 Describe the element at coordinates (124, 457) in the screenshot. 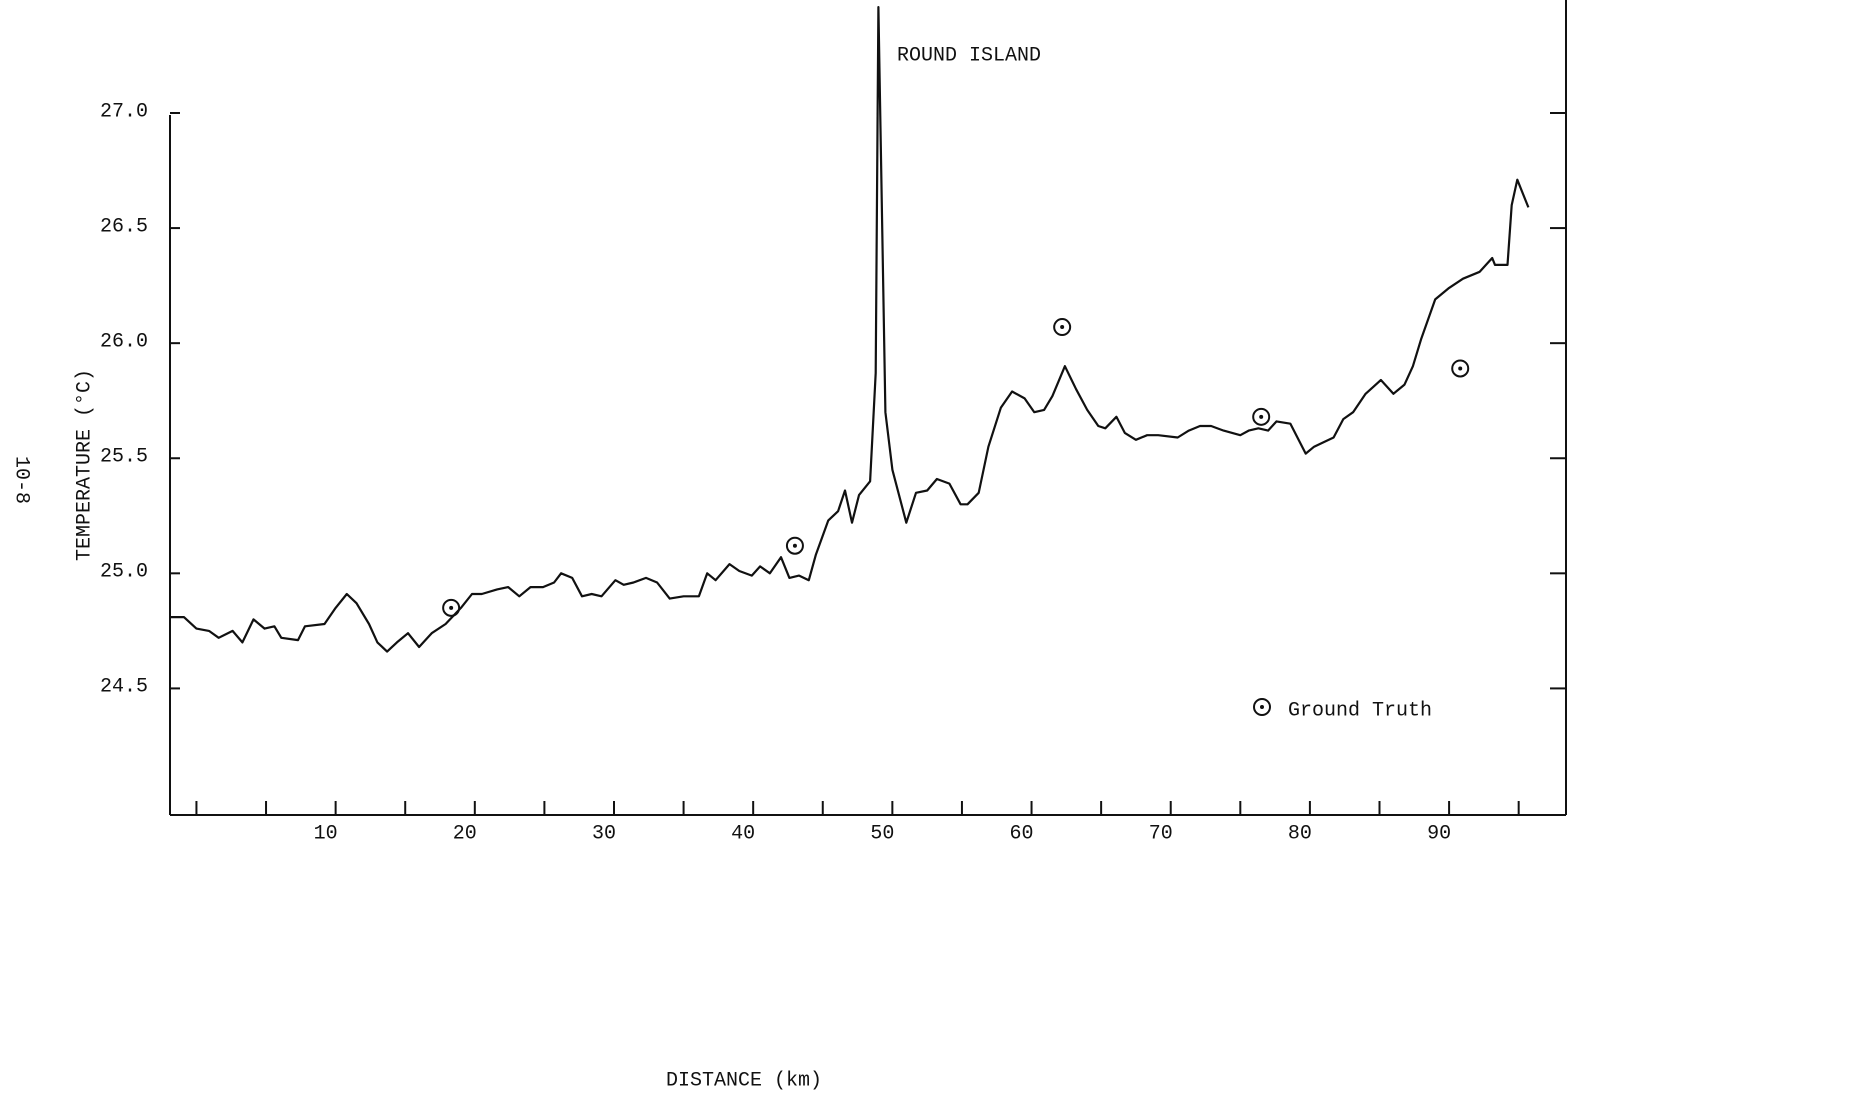

I see `y-tick-label: 25.5` at that location.